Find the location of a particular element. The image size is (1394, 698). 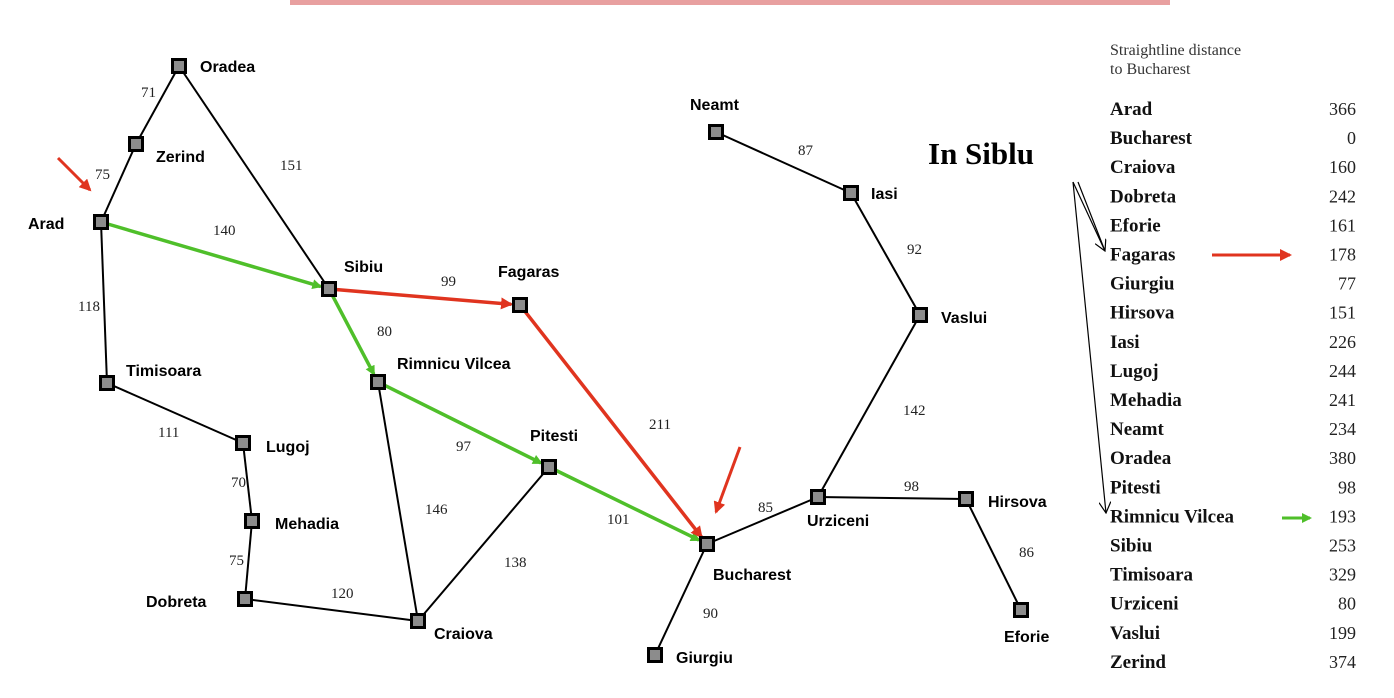

city-label-hirsova: Hirsova is located at coordinates (1017, 502).